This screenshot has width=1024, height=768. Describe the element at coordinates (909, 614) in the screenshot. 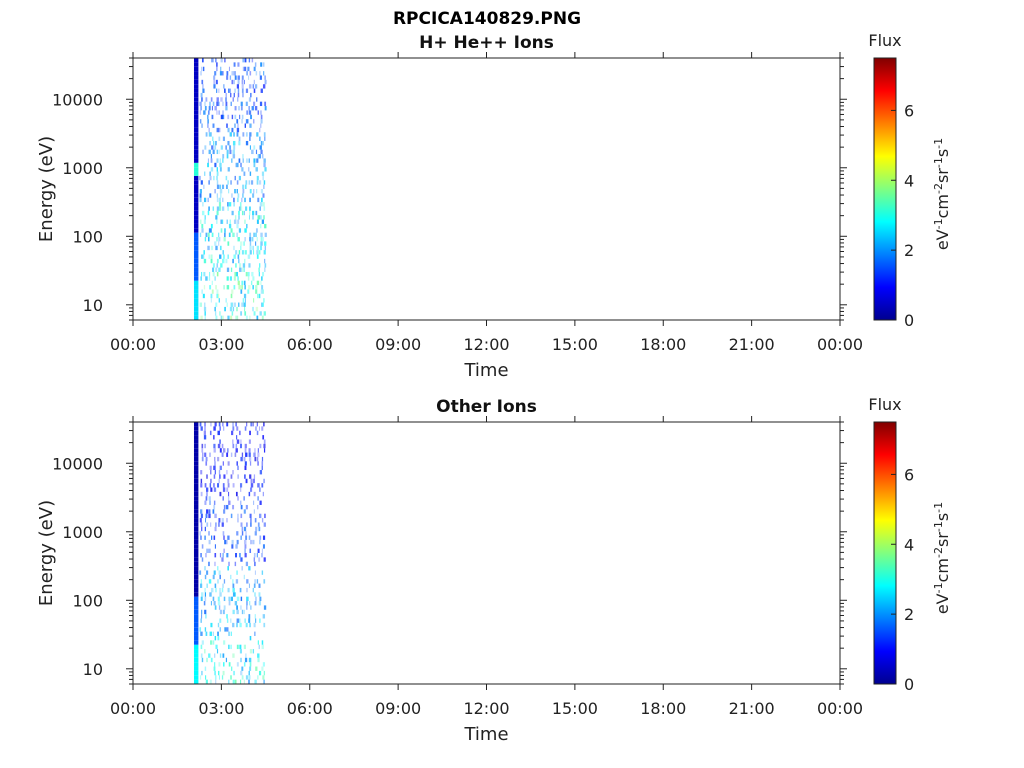

I see `colorbar-tick-label: 2` at that location.